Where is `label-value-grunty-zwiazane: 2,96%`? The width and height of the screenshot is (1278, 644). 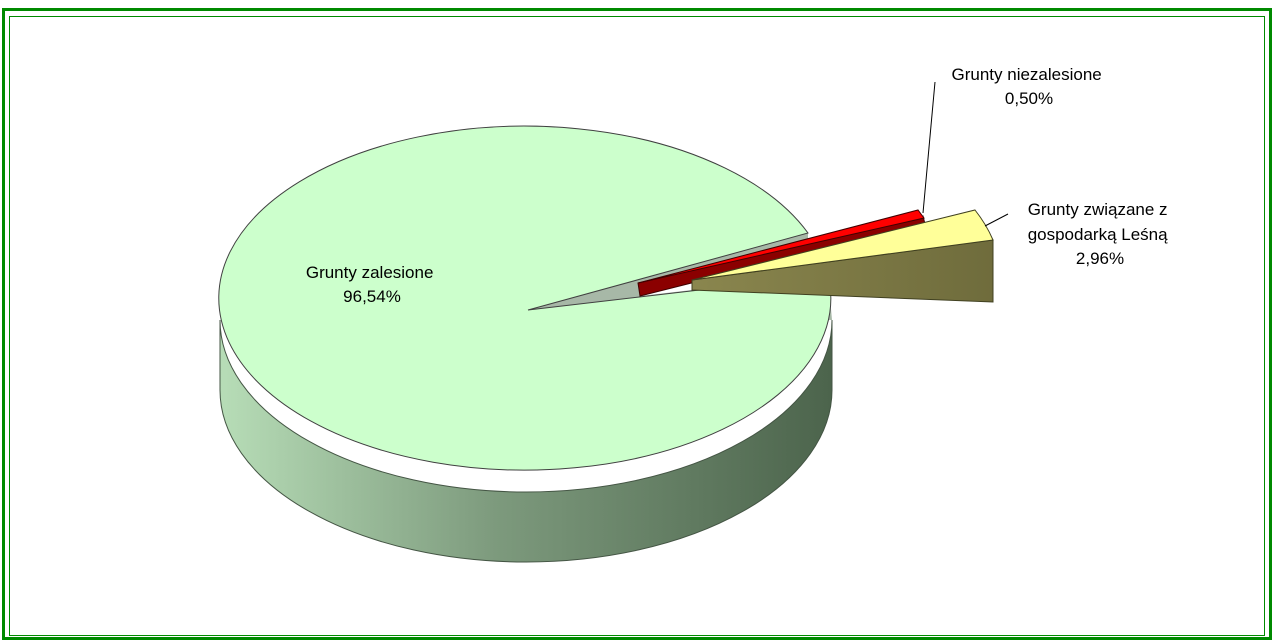
label-value-grunty-zwiazane: 2,96% is located at coordinates (1100, 258).